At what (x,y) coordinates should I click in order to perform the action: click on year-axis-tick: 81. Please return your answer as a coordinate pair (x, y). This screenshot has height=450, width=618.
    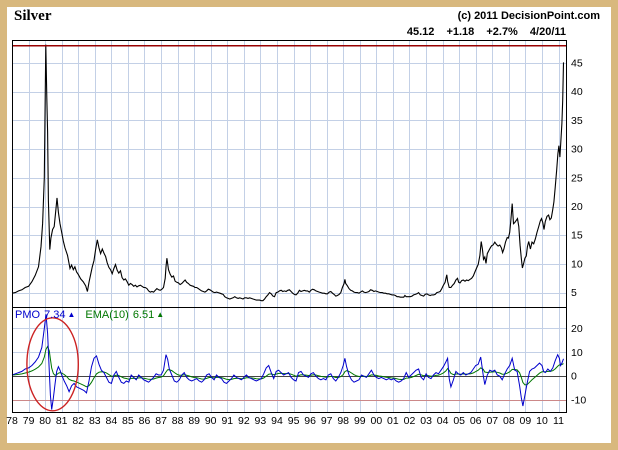
    Looking at the image, I should click on (62, 421).